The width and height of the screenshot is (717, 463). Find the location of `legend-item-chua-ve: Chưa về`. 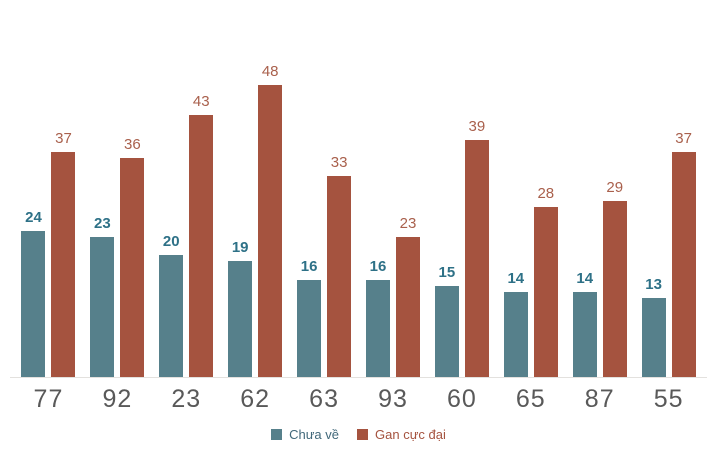

legend-item-chua-ve: Chưa về is located at coordinates (305, 434).